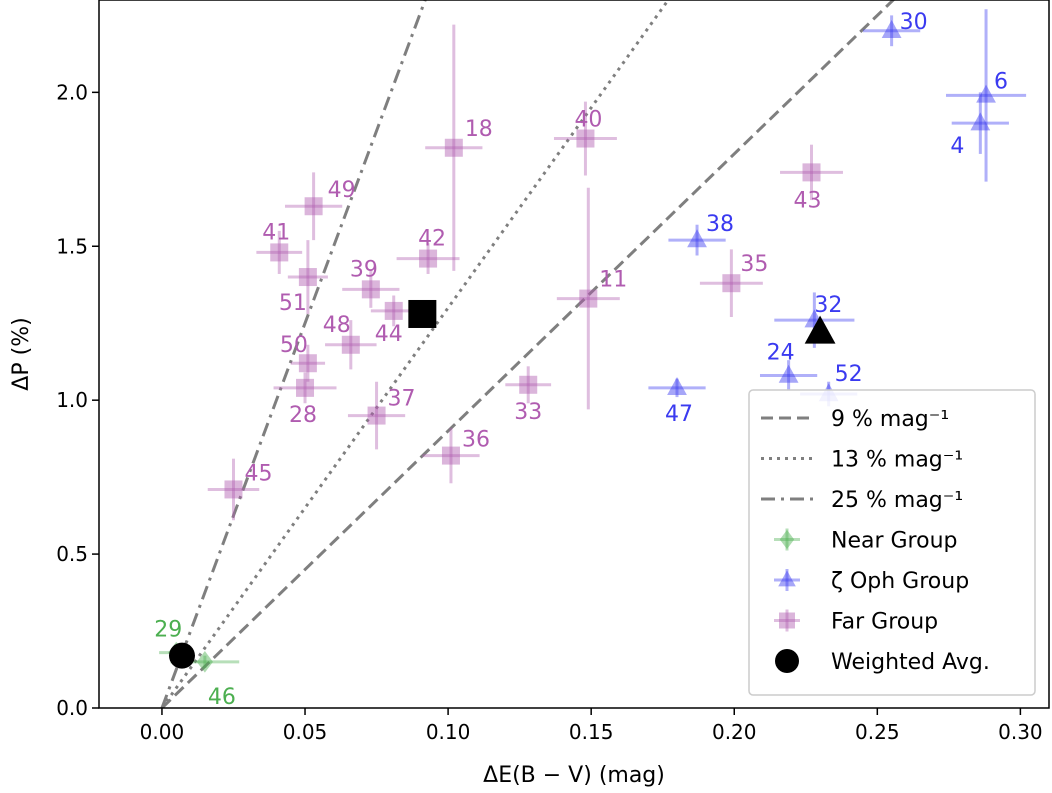 The height and width of the screenshot is (793, 1052). What do you see at coordinates (877, 732) in the screenshot?
I see `x-tick-label: 0.25` at bounding box center [877, 732].